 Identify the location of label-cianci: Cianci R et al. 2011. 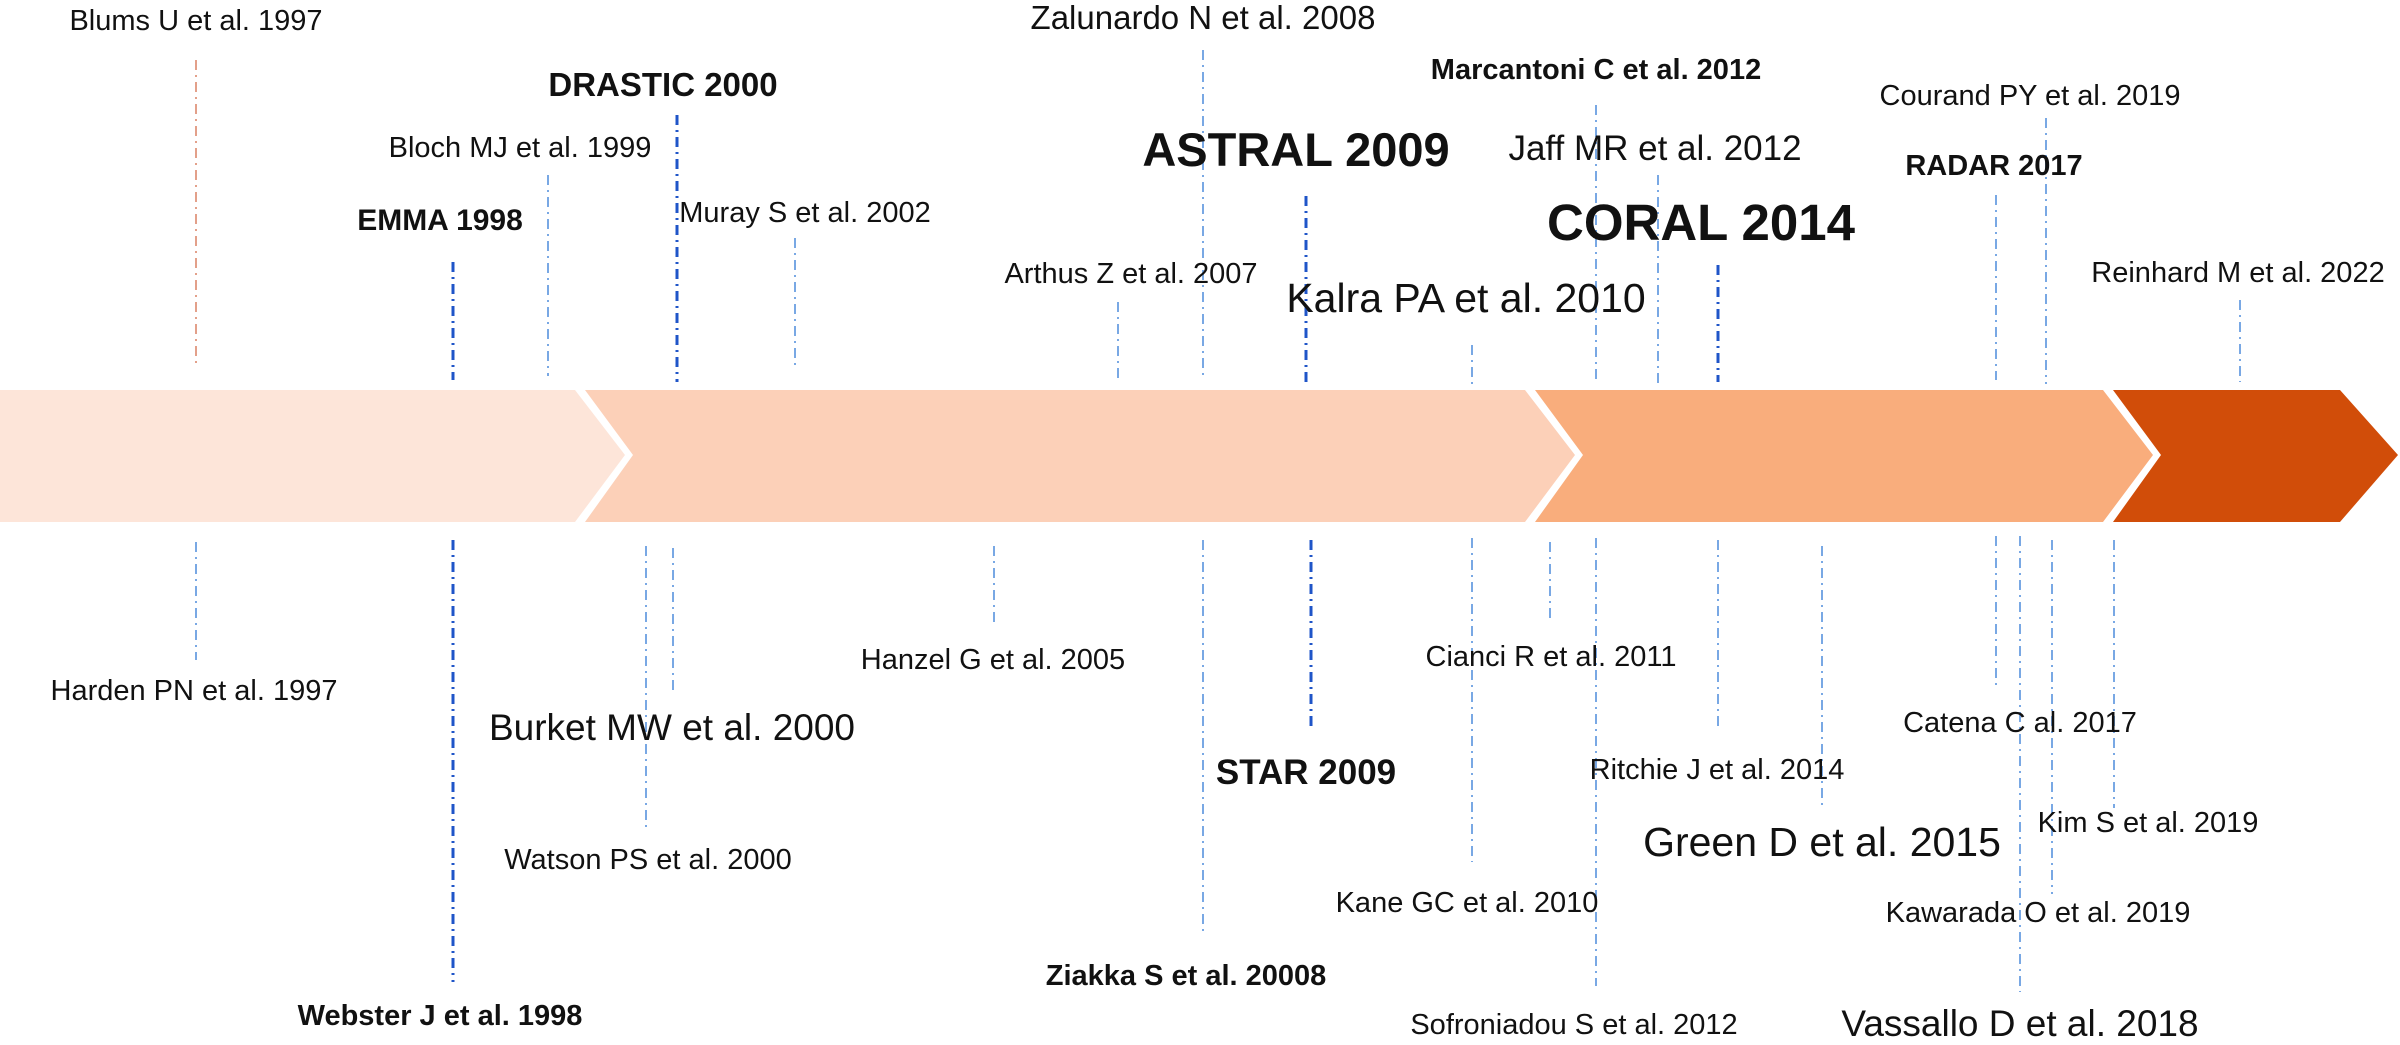
(1551, 657).